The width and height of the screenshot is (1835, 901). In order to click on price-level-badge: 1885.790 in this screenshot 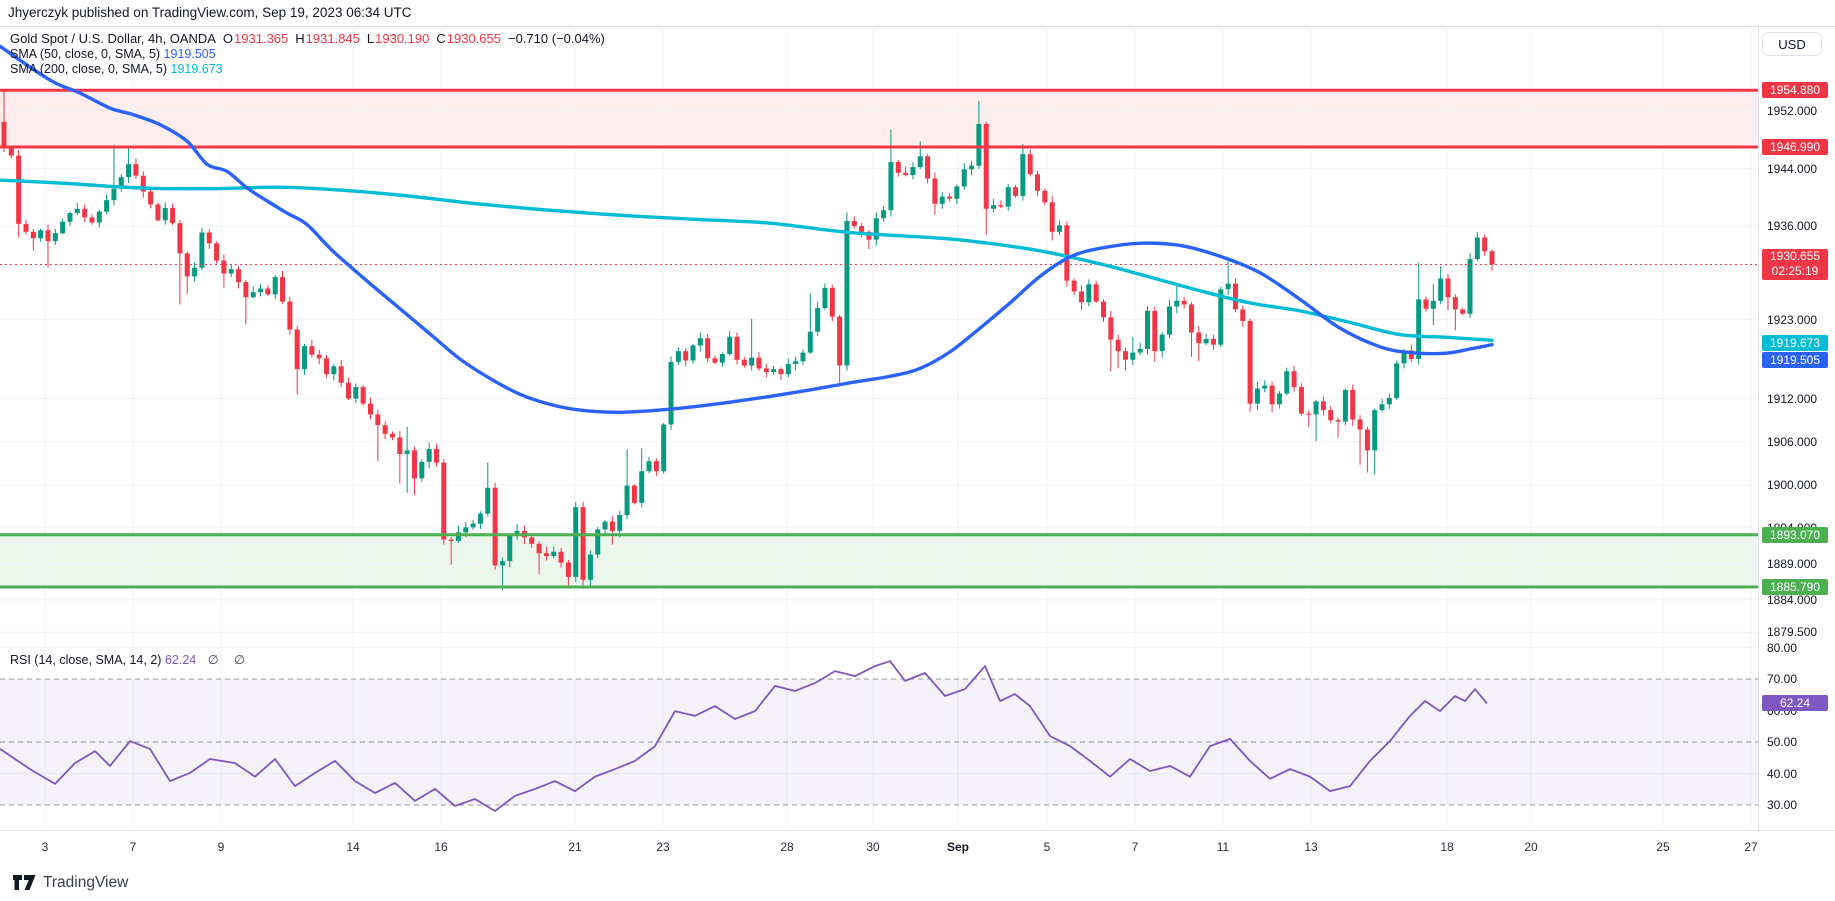, I will do `click(1795, 587)`.